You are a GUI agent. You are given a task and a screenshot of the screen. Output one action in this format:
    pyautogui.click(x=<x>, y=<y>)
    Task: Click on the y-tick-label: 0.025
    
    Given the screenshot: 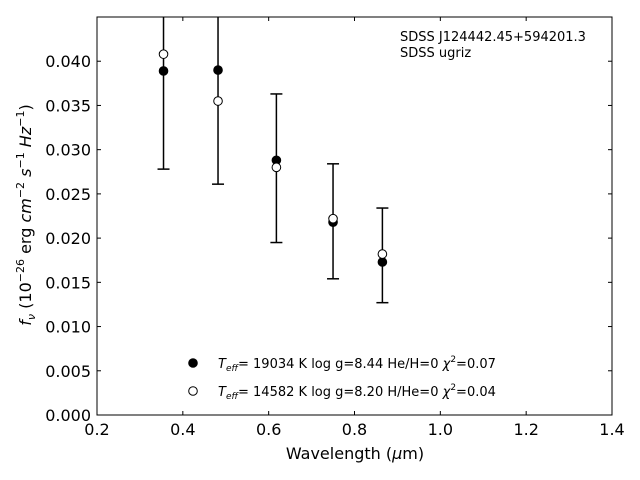 What is the action you would take?
    pyautogui.click(x=68, y=194)
    